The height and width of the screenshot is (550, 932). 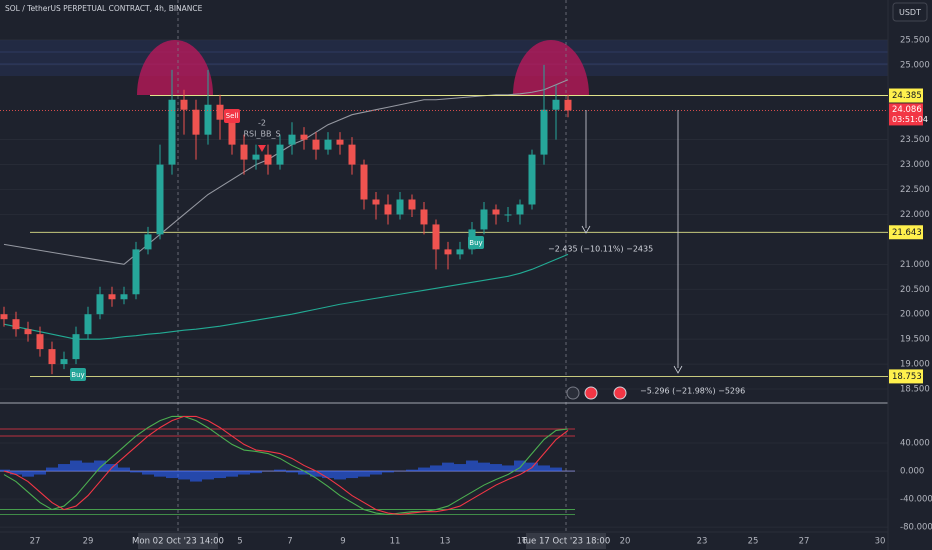 What do you see at coordinates (915, 340) in the screenshot?
I see `y-tick-label: 19.500` at bounding box center [915, 340].